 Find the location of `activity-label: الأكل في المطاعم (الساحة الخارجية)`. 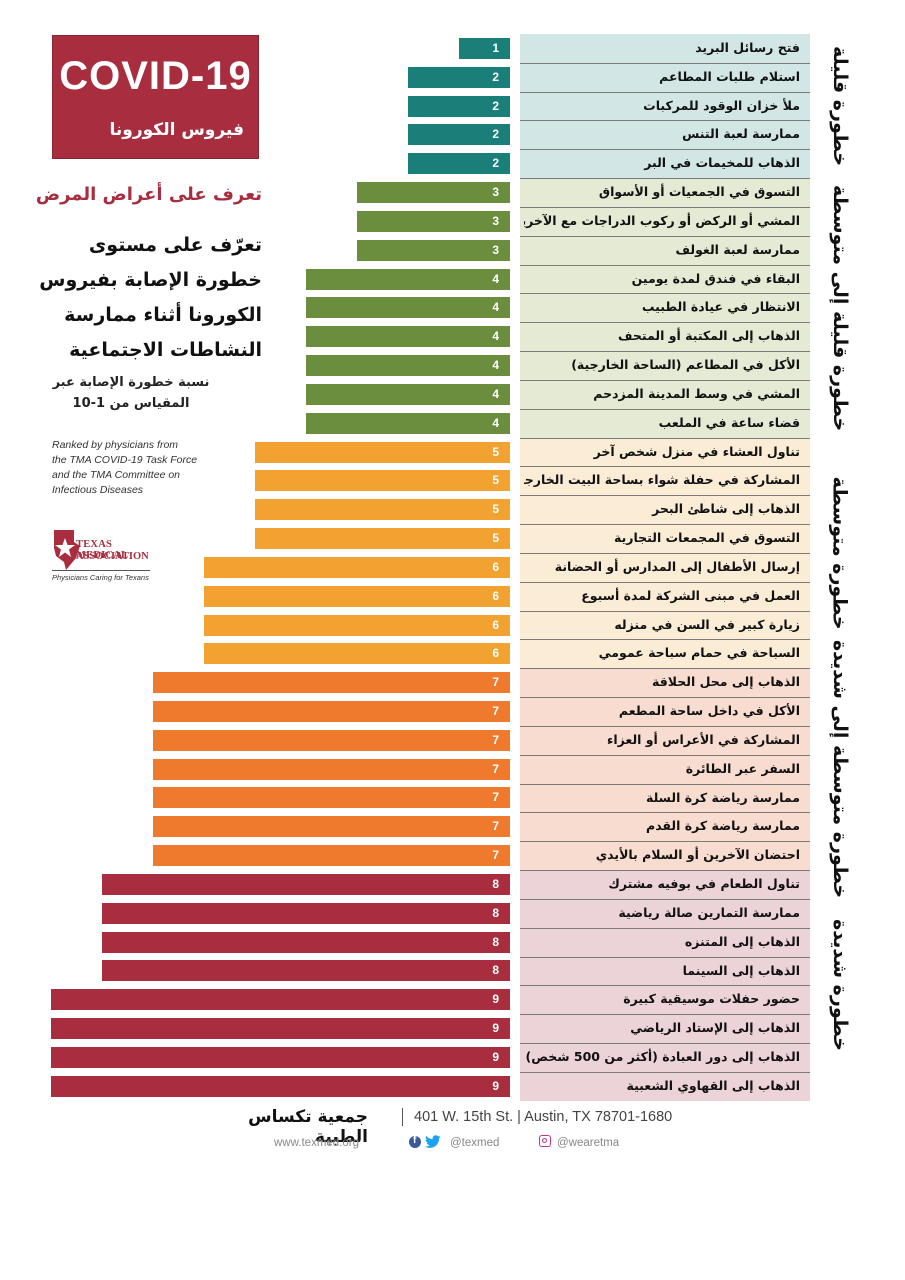

activity-label: الأكل في المطاعم (الساحة الخارجية) is located at coordinates (685, 365).